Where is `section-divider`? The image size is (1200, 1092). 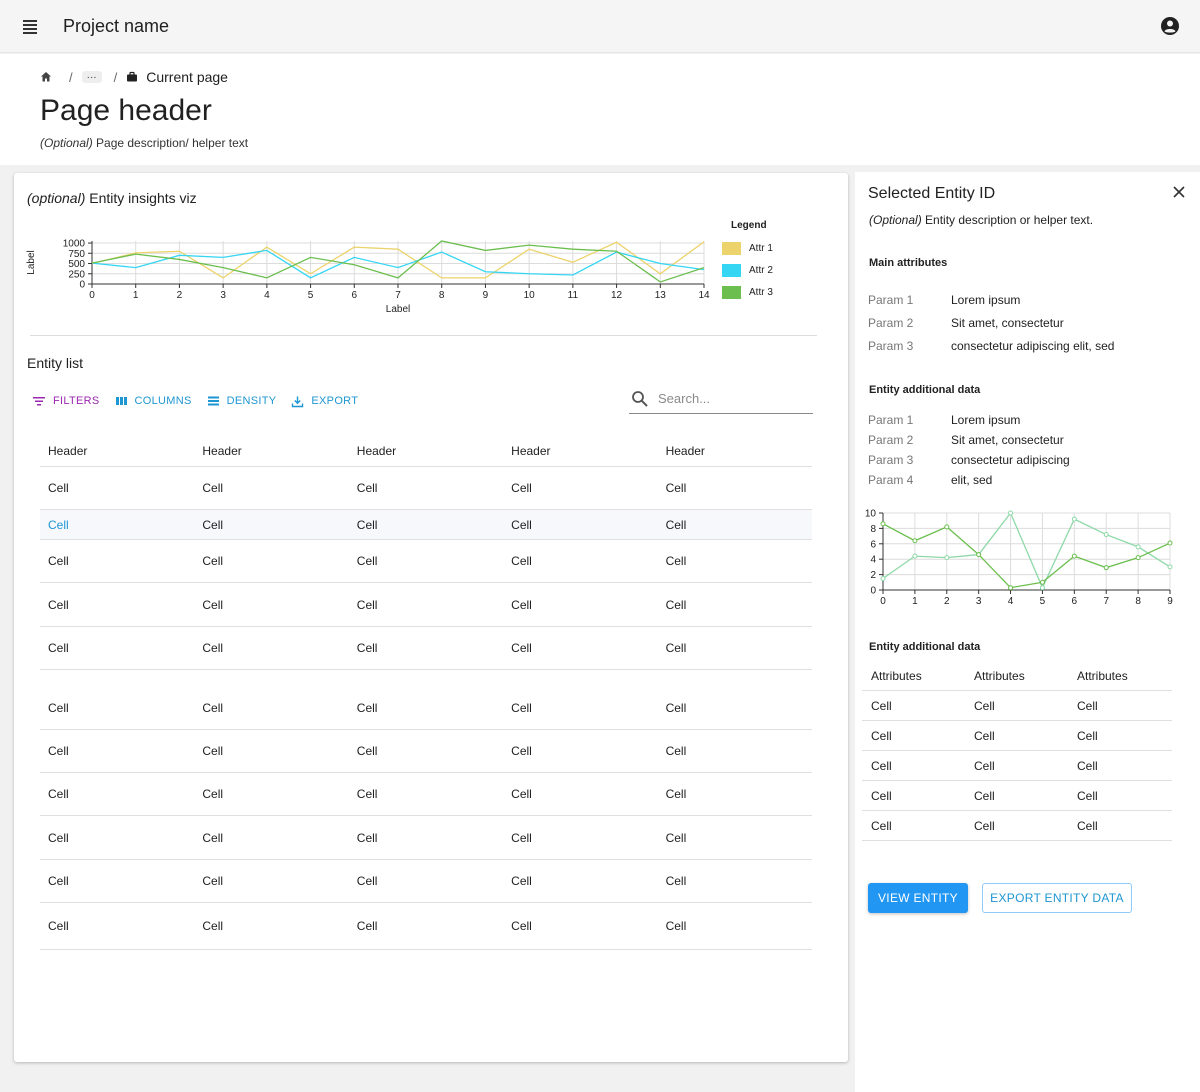 section-divider is located at coordinates (423, 335).